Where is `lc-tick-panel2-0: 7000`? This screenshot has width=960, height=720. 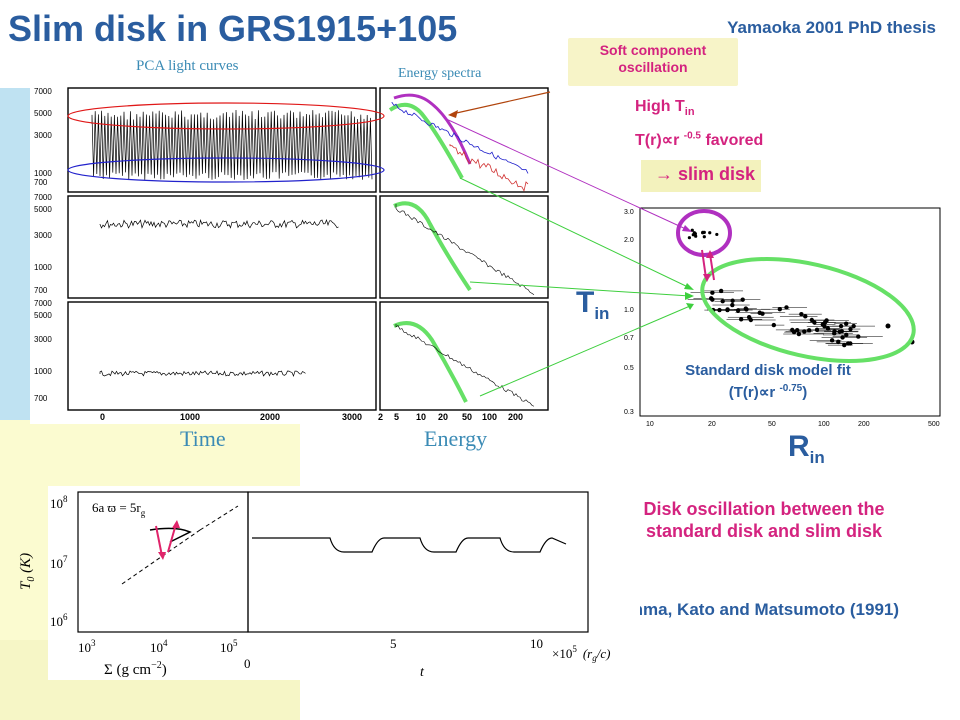
lc-tick-panel2-0: 7000 is located at coordinates (43, 197).